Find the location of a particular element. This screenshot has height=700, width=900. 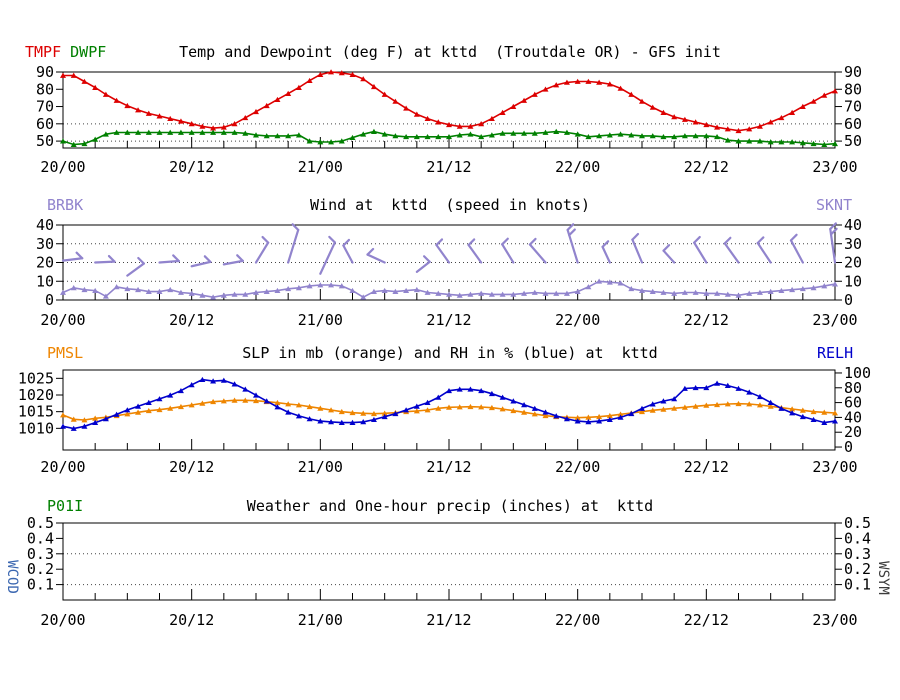

svg-text: 0.4 is located at coordinates (40, 538).